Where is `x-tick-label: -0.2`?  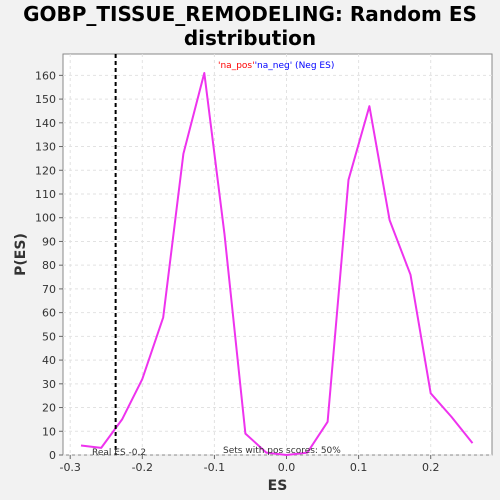 x-tick-label: -0.2 is located at coordinates (142, 467).